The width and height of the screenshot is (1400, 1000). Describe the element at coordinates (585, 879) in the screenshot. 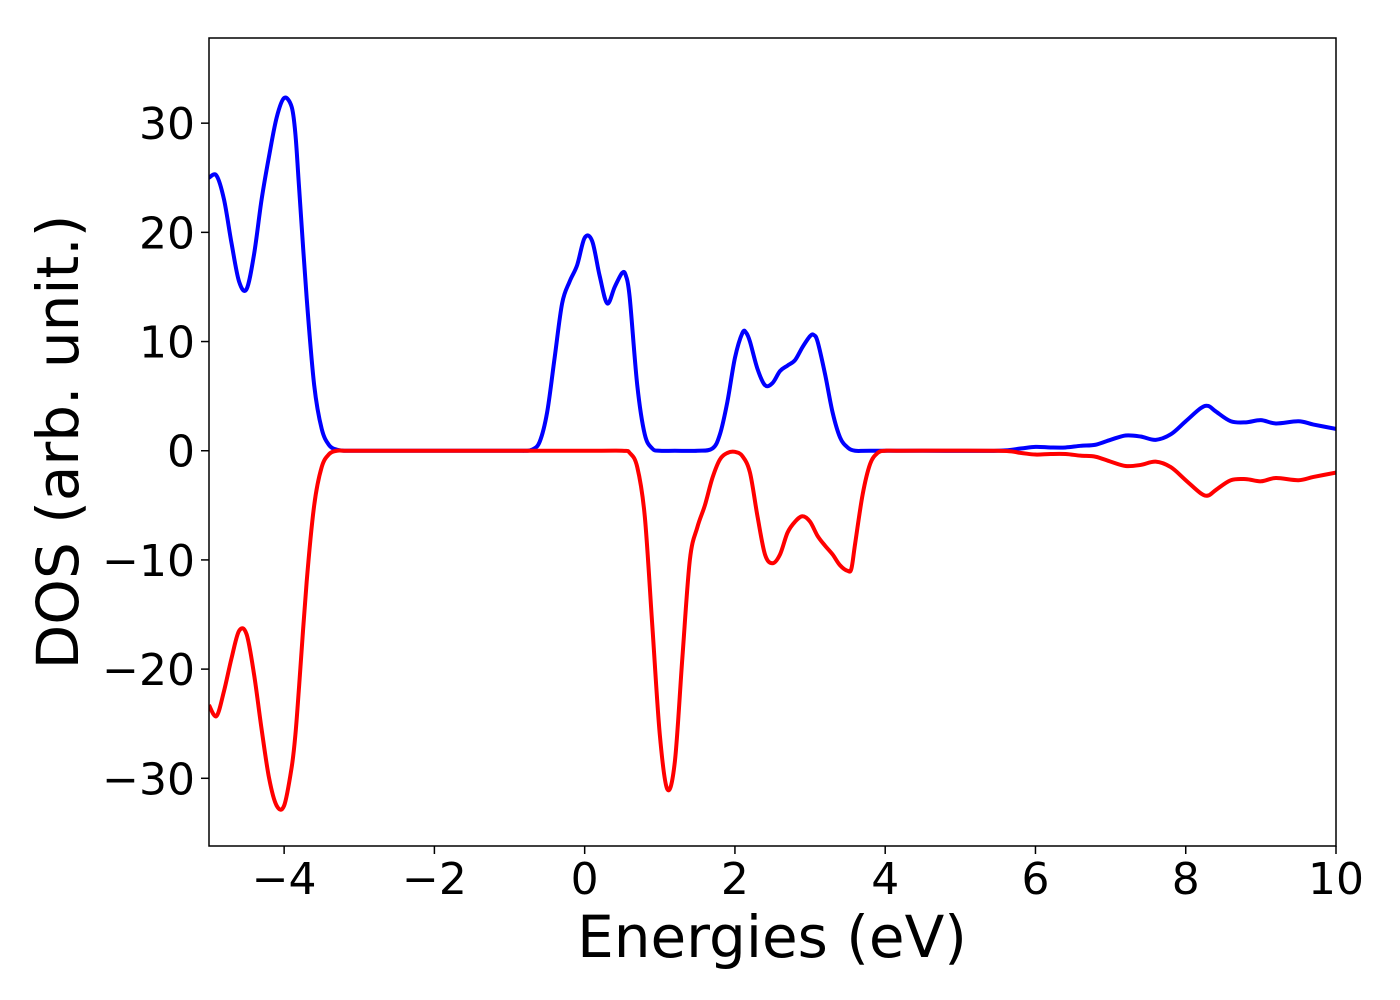

I see `x-tick-label: 0` at that location.